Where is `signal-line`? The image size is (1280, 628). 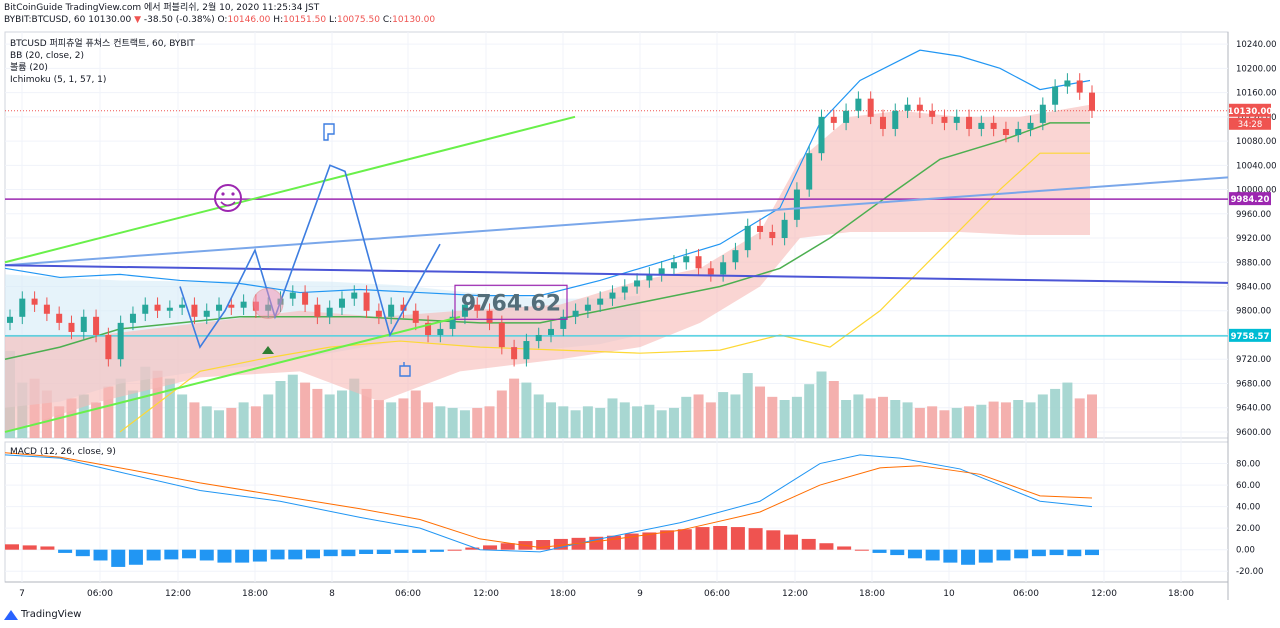 signal-line is located at coordinates (548, 500).